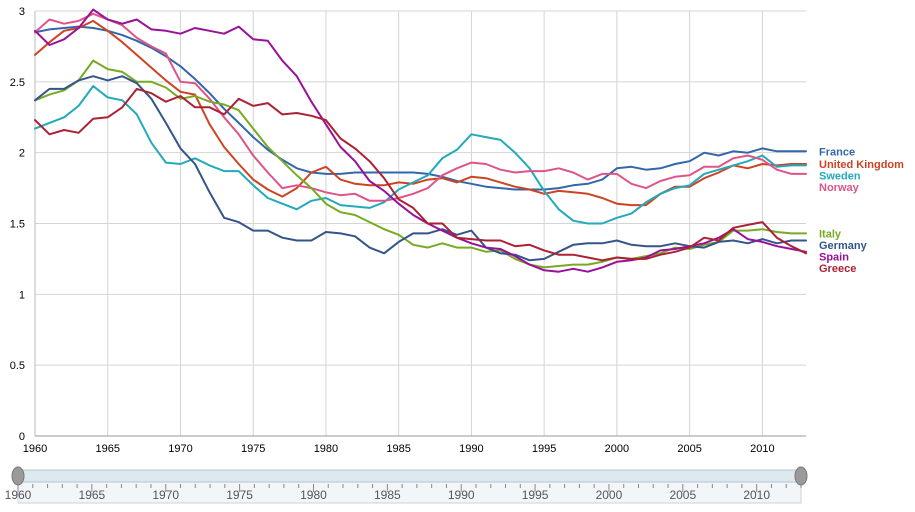 This screenshot has height=512, width=915. I want to click on legend-label-france: France, so click(837, 152).